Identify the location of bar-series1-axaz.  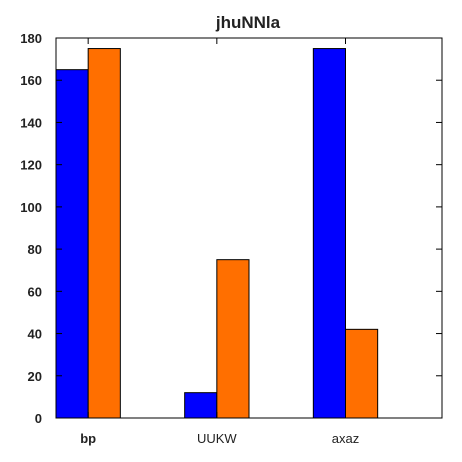
(329, 233).